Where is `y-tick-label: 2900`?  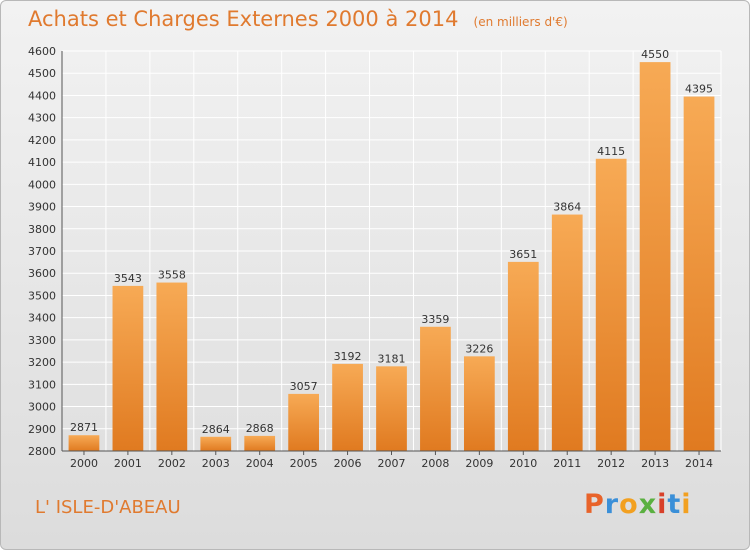
y-tick-label: 2900 is located at coordinates (42, 429).